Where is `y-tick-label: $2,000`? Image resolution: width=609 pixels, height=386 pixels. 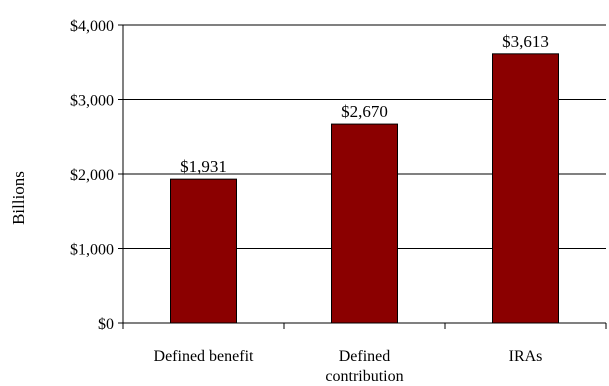 y-tick-label: $2,000 is located at coordinates (92, 175).